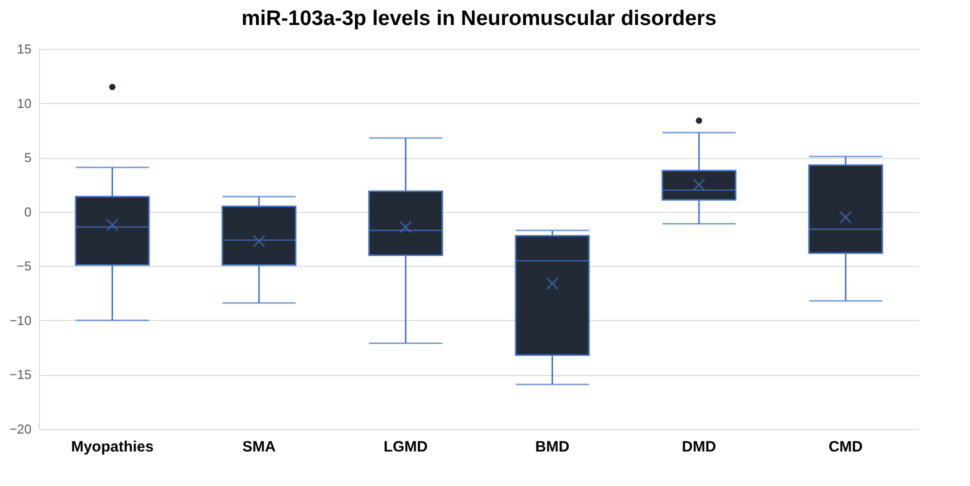 Image resolution: width=970 pixels, height=486 pixels. I want to click on x-tick-label: DMD, so click(699, 447).